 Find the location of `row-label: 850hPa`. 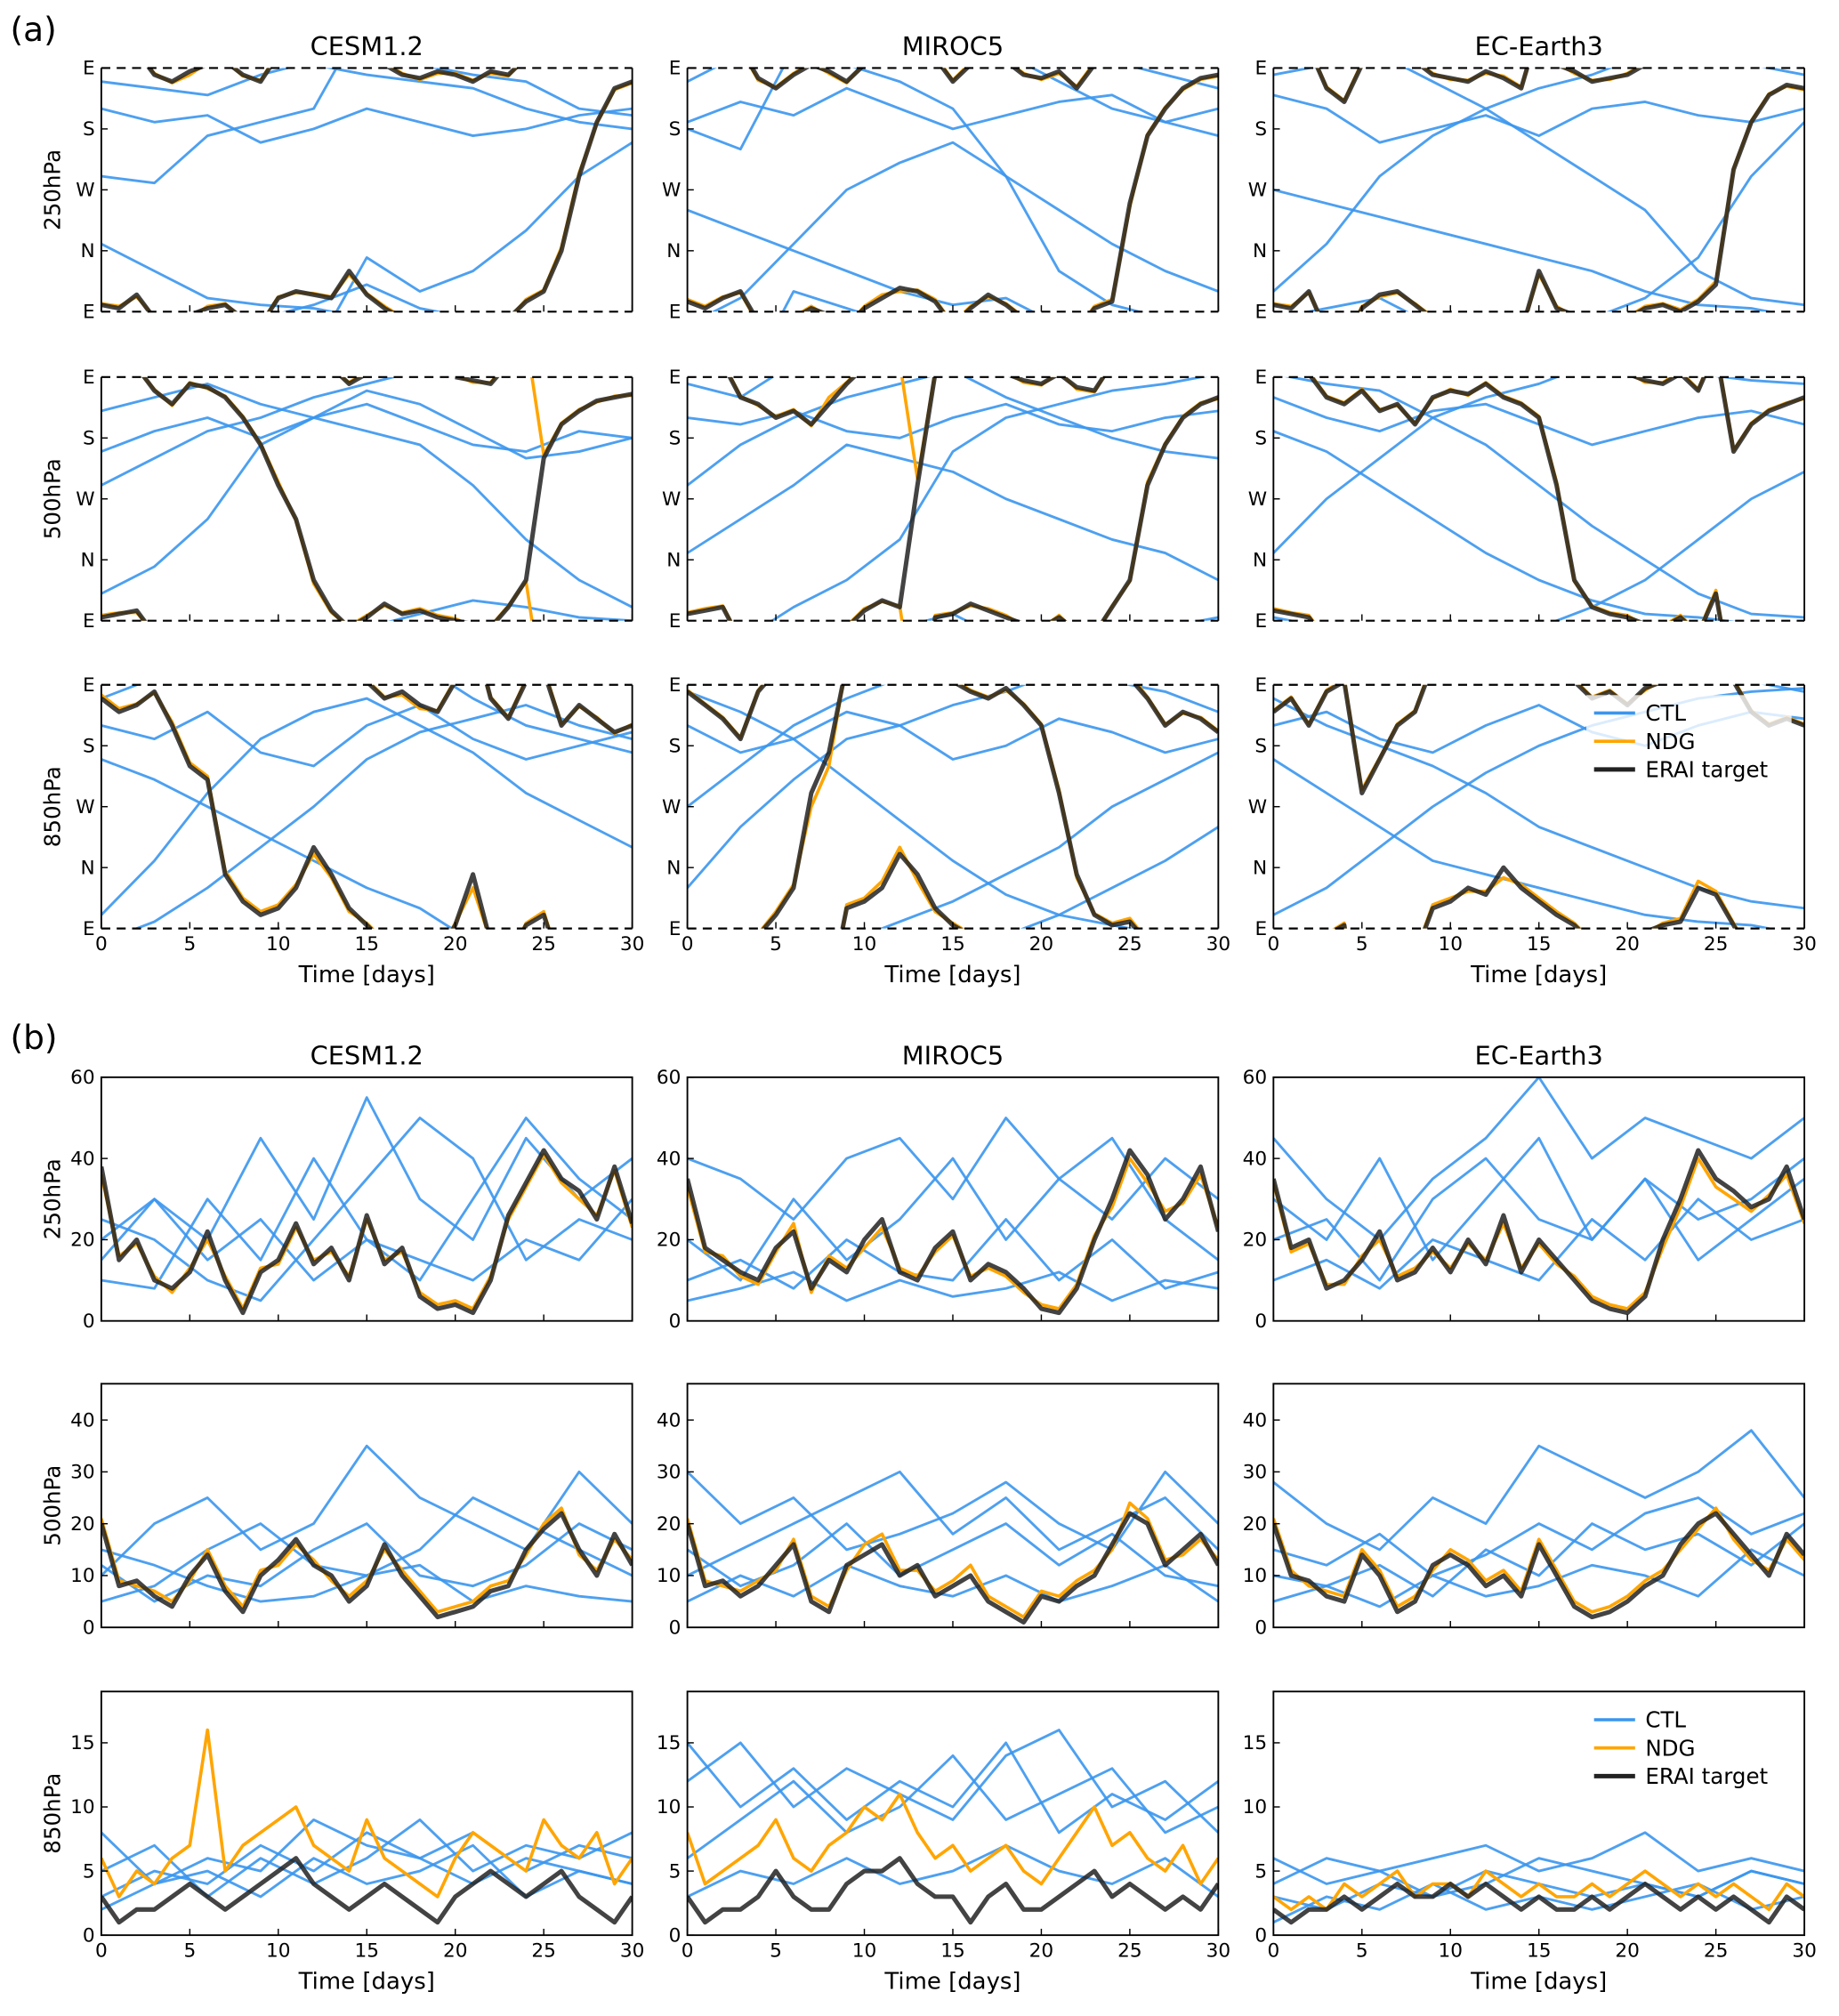

row-label: 850hPa is located at coordinates (53, 1813).